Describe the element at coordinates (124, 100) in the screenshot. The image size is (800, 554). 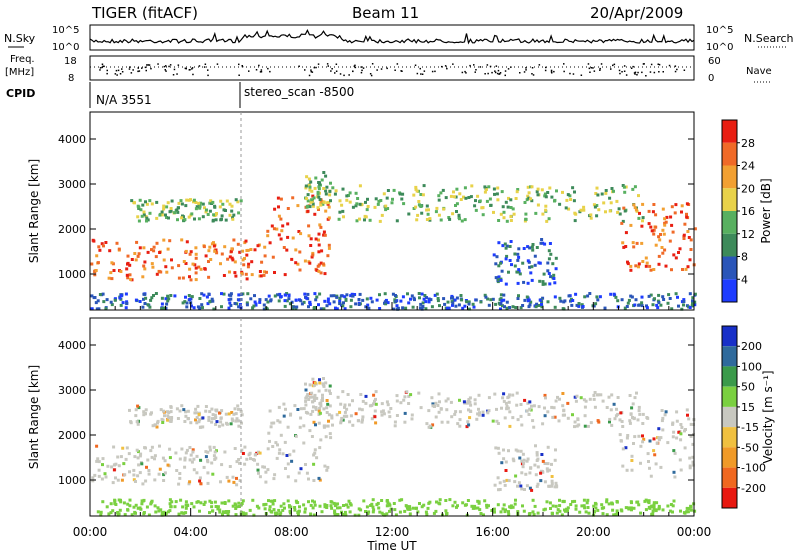
I see `cpid-entry-1: N/A 3551` at that location.